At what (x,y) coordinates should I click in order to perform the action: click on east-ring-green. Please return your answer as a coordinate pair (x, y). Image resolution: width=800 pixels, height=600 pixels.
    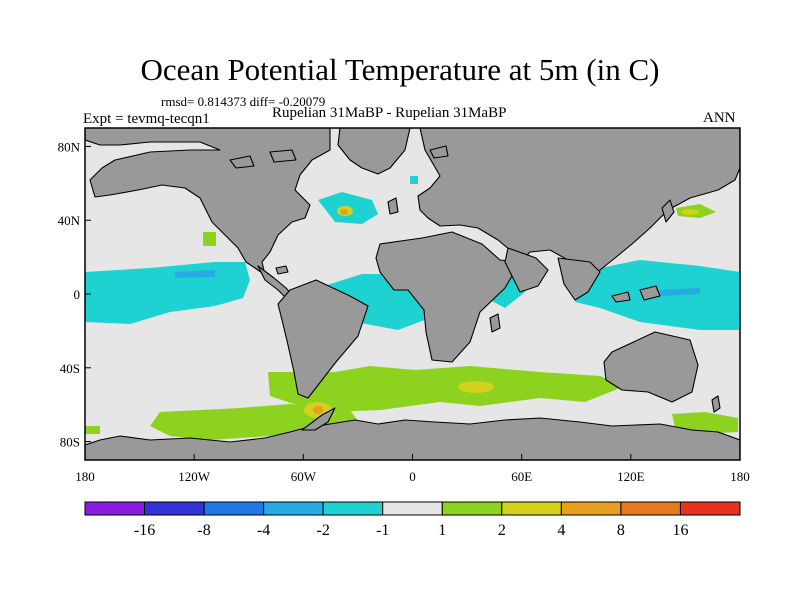
    Looking at the image, I should click on (705, 423).